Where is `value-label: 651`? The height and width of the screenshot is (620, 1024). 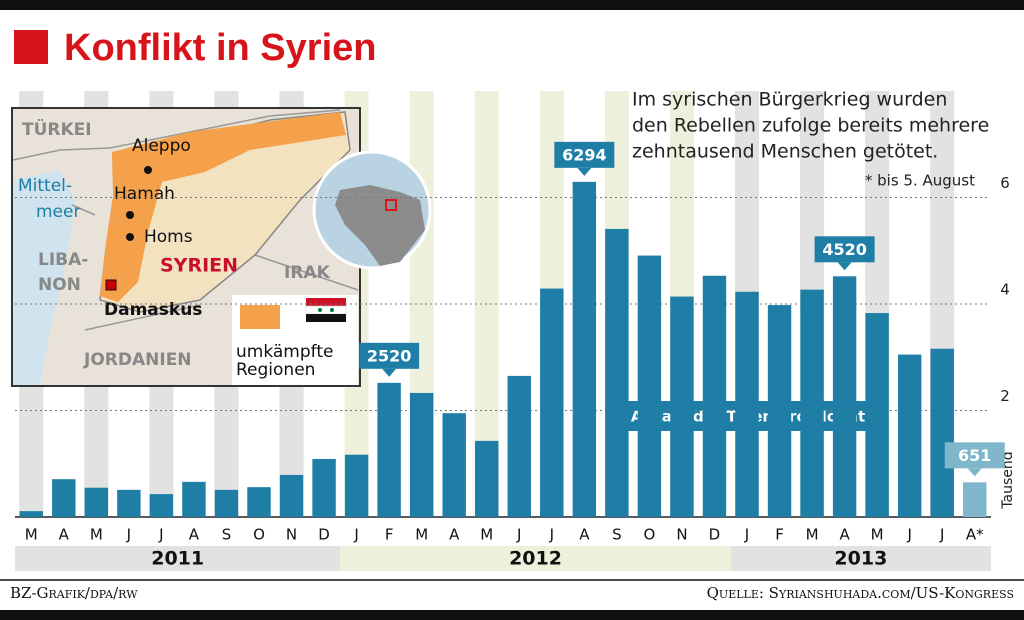
value-label: 651 is located at coordinates (974, 455).